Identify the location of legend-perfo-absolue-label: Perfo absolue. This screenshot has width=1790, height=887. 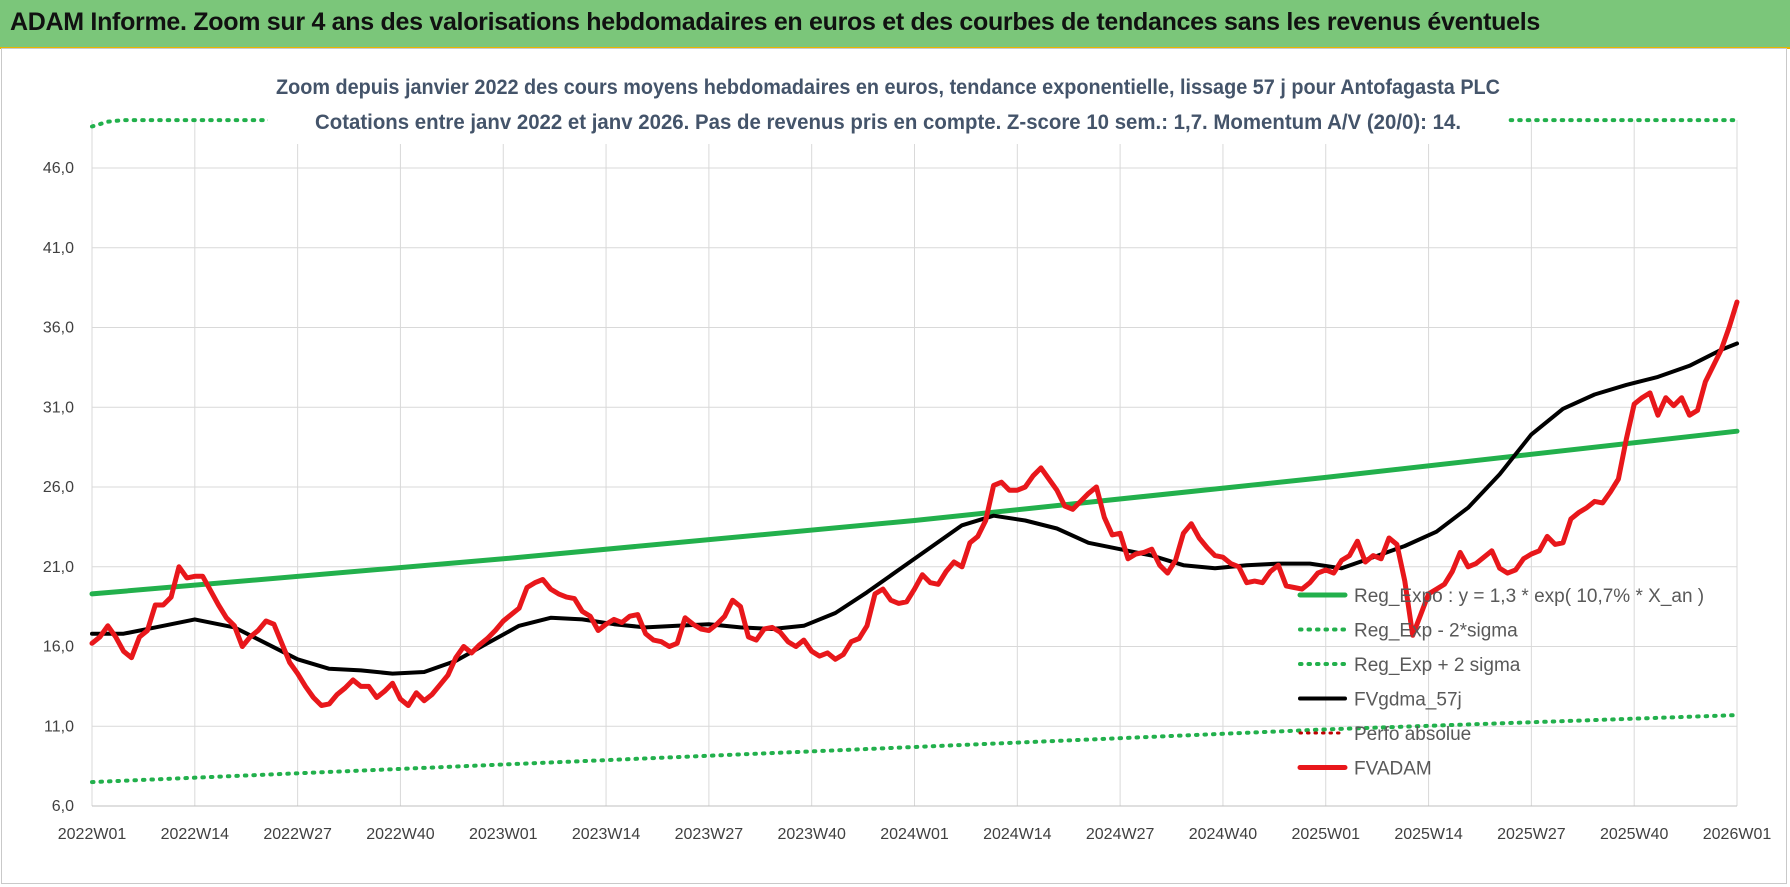
(1412, 734).